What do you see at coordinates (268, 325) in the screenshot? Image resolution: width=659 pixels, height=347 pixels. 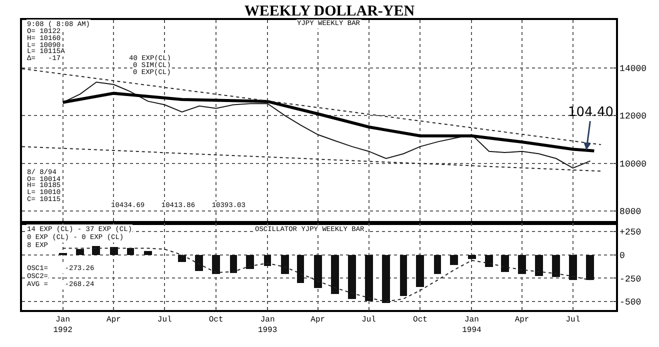 I see `x-tick-label: Jan 1993` at bounding box center [268, 325].